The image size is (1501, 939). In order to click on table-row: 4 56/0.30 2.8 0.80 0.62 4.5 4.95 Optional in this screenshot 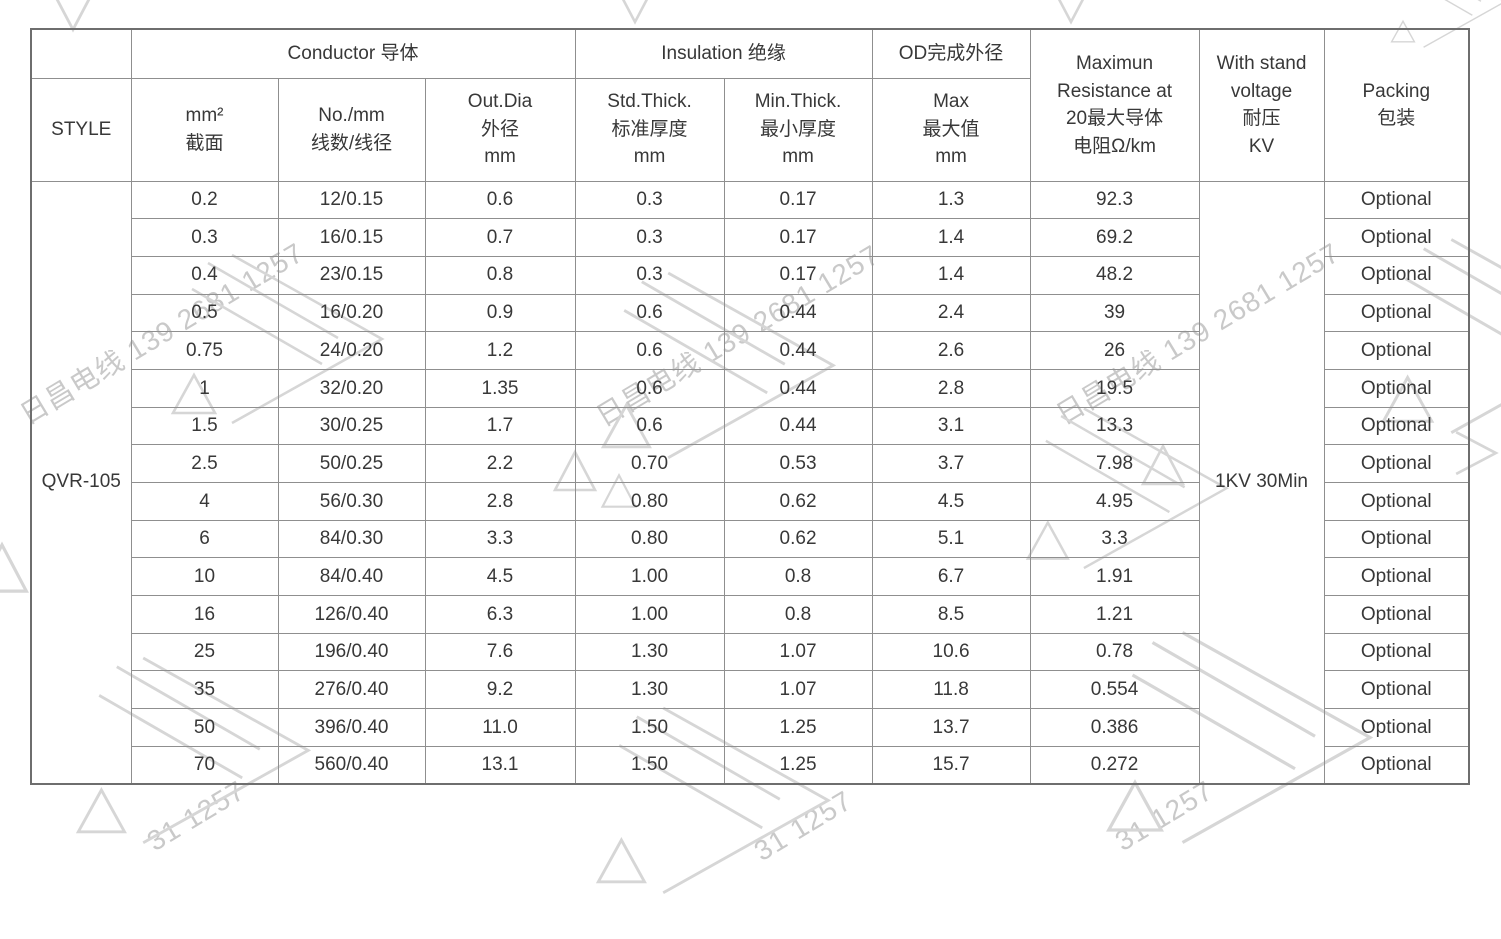, I will do `click(750, 501)`.